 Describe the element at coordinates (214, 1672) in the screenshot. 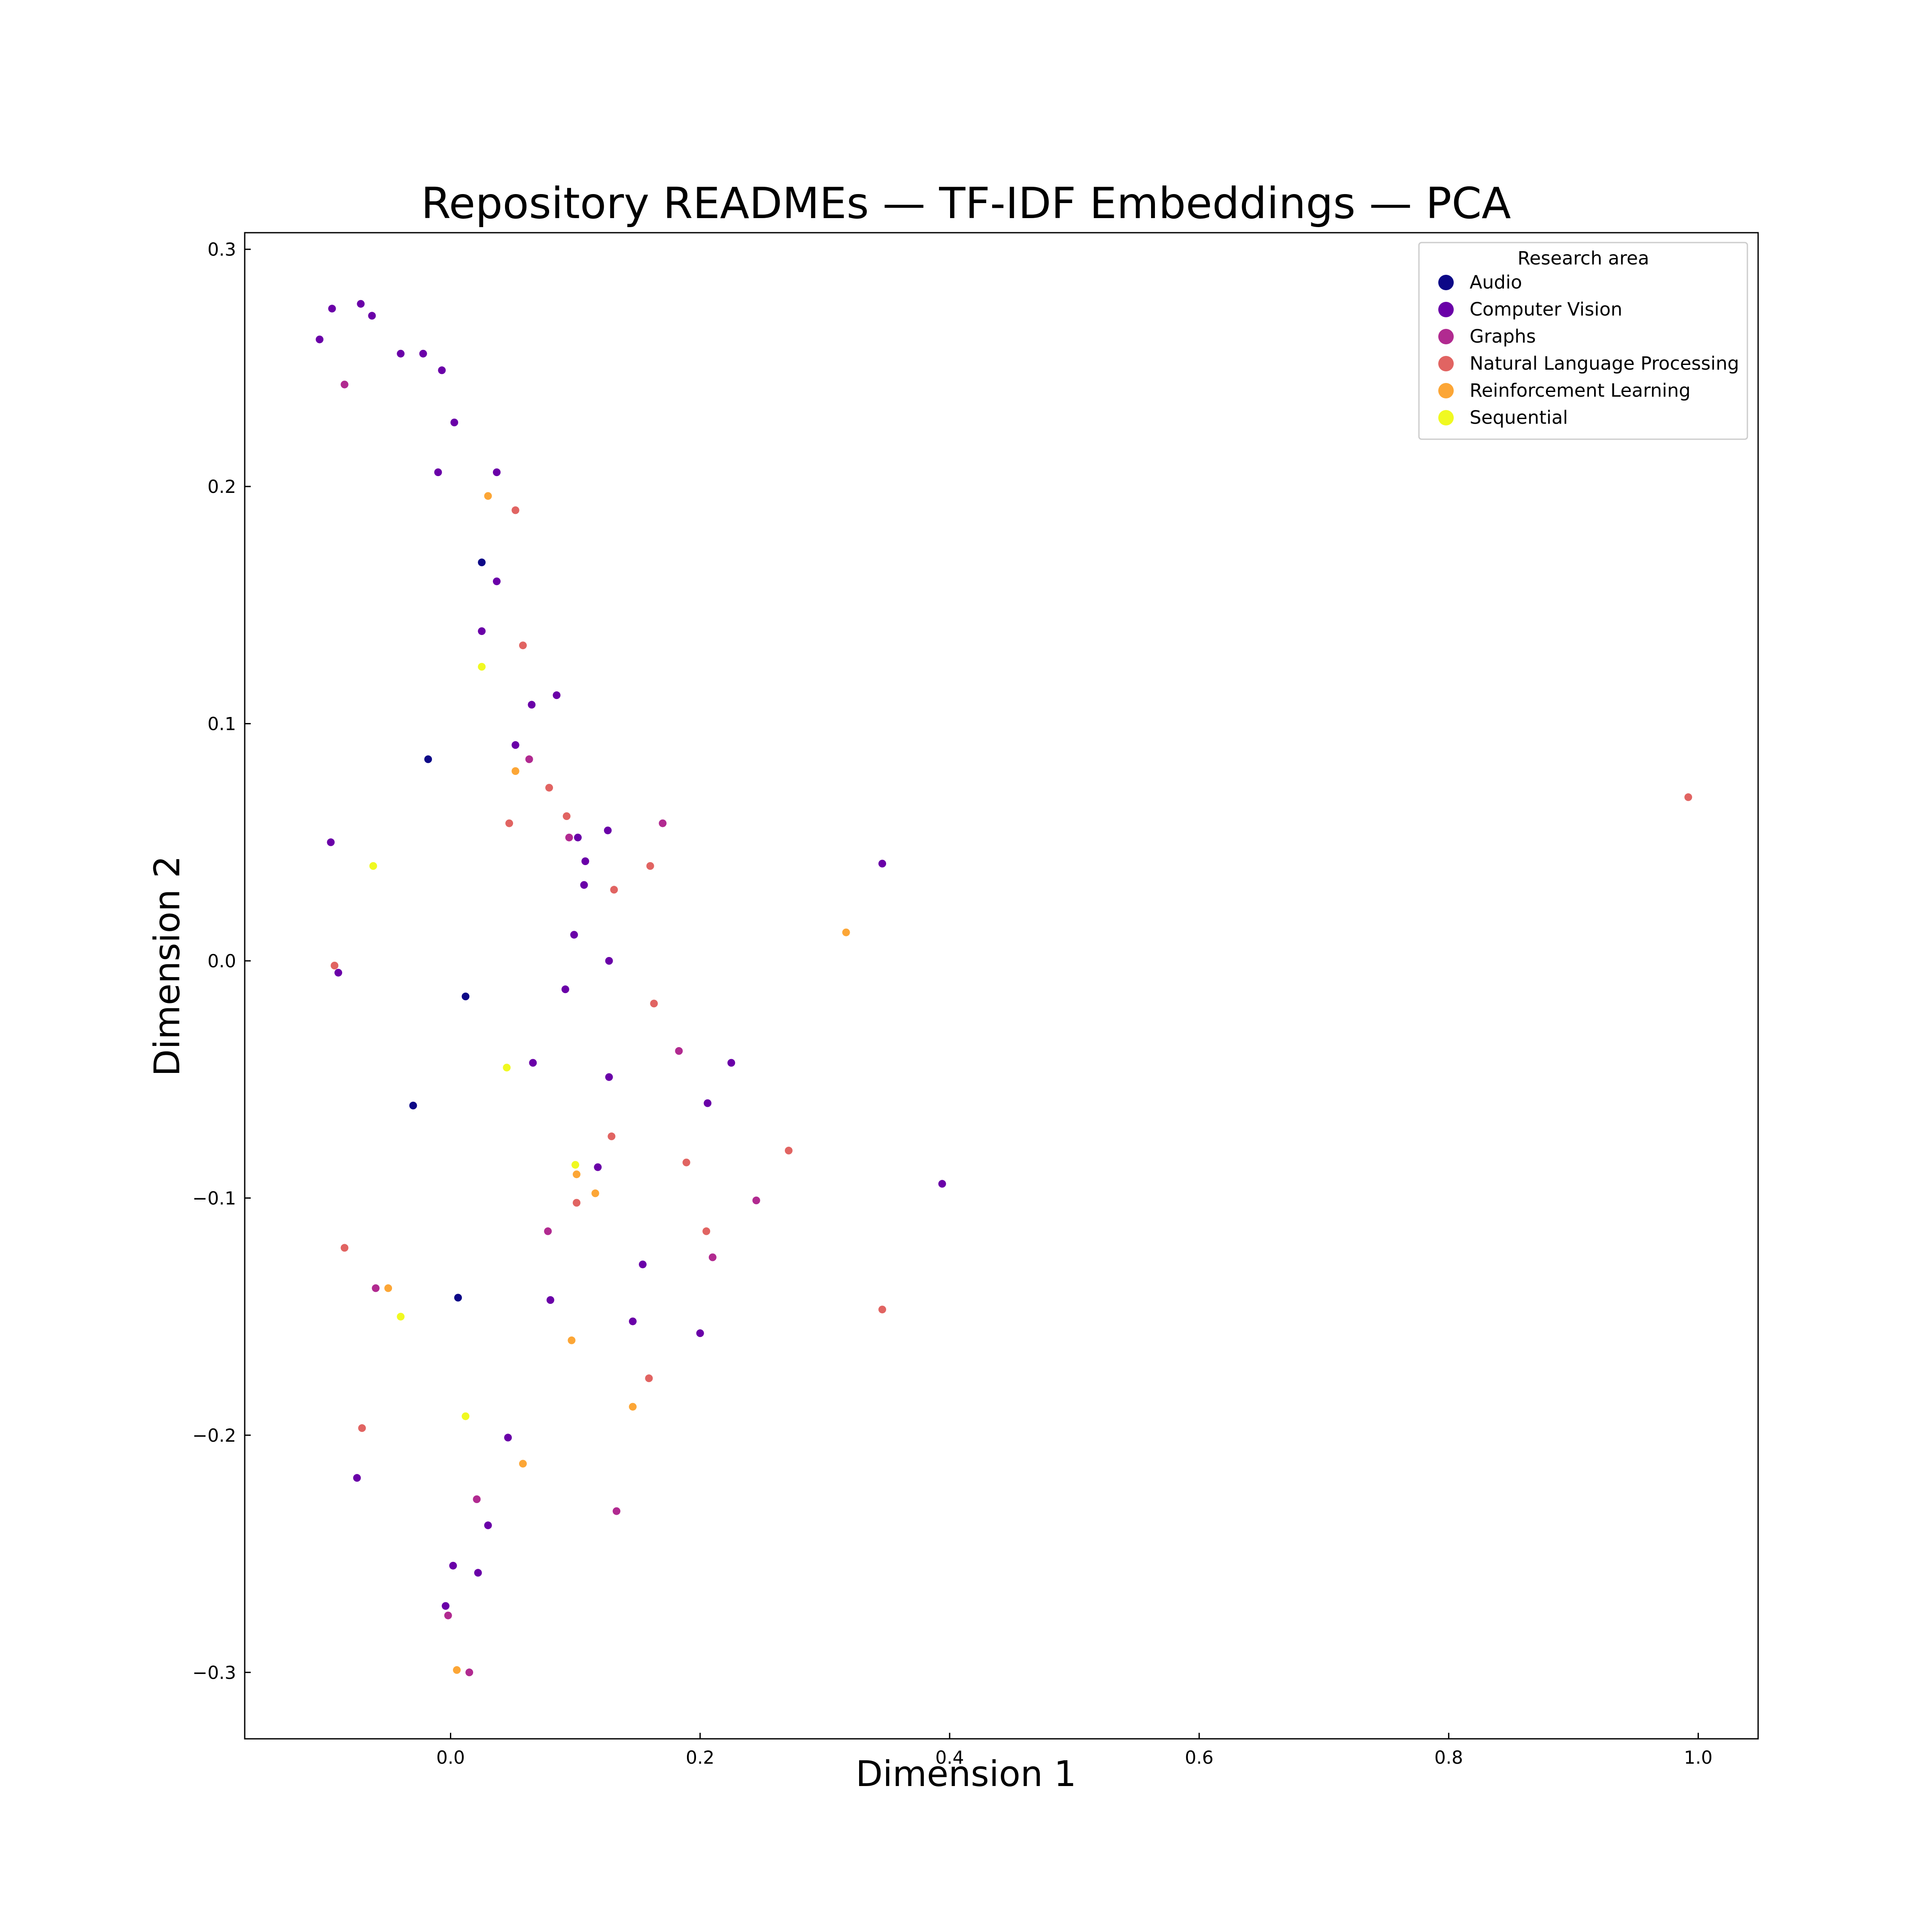

I see `y-tick-label: −0.3` at that location.